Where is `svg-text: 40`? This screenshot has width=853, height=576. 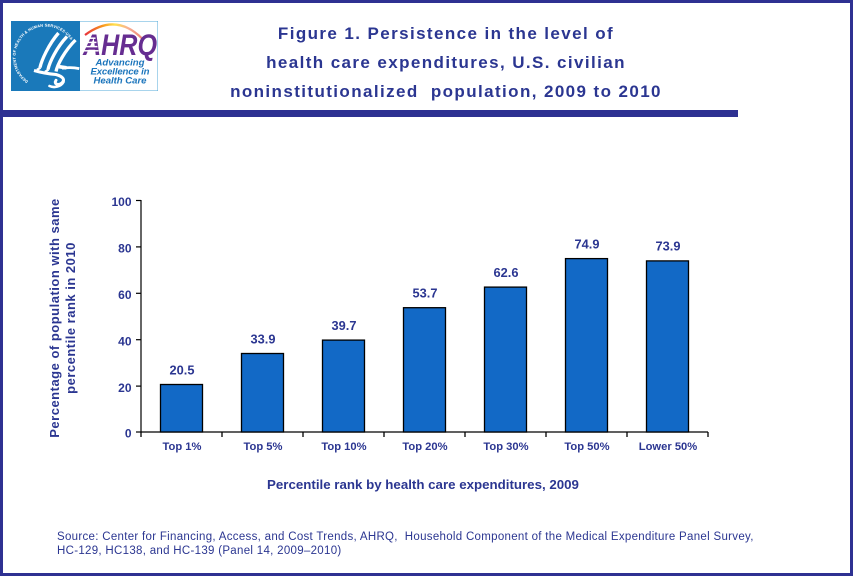
svg-text: 40 is located at coordinates (125, 341).